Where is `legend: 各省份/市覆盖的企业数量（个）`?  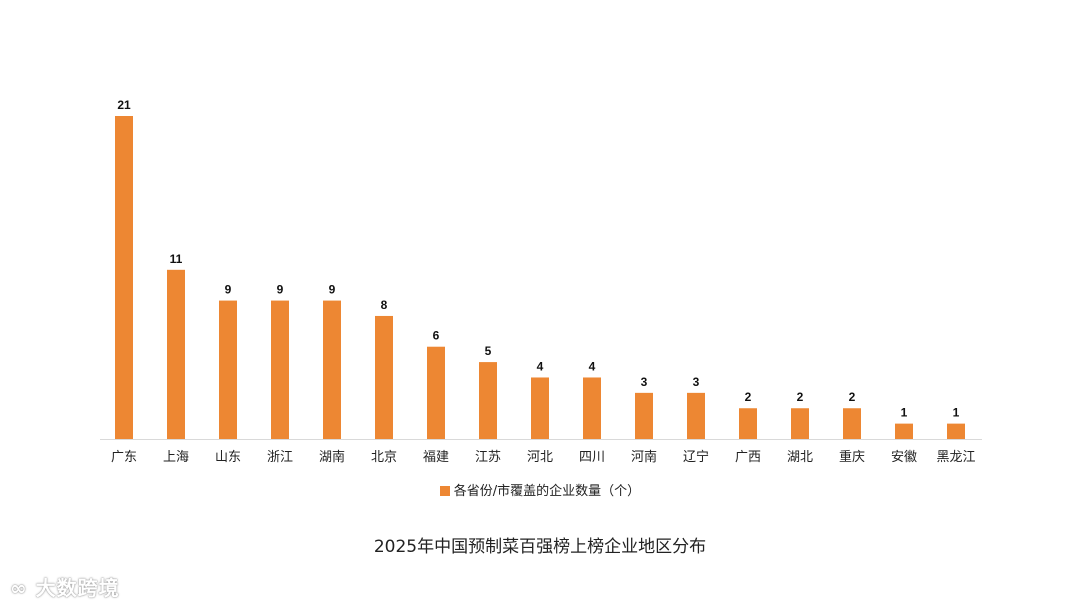 legend: 各省份/市覆盖的企业数量（个） is located at coordinates (540, 489).